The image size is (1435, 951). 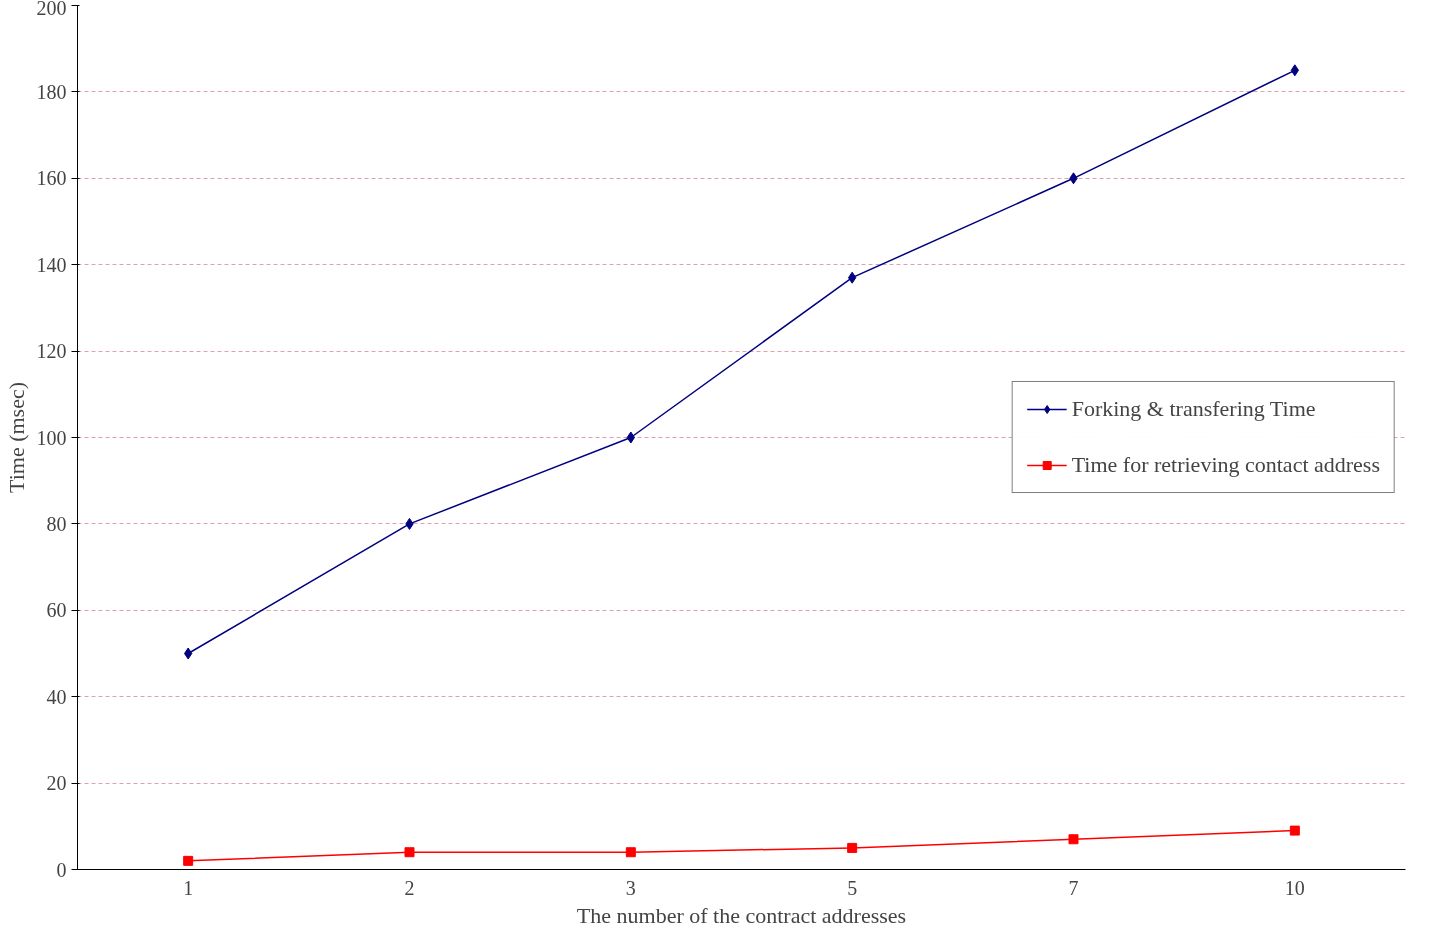 I want to click on y-tick-label: 160, so click(x=51, y=178).